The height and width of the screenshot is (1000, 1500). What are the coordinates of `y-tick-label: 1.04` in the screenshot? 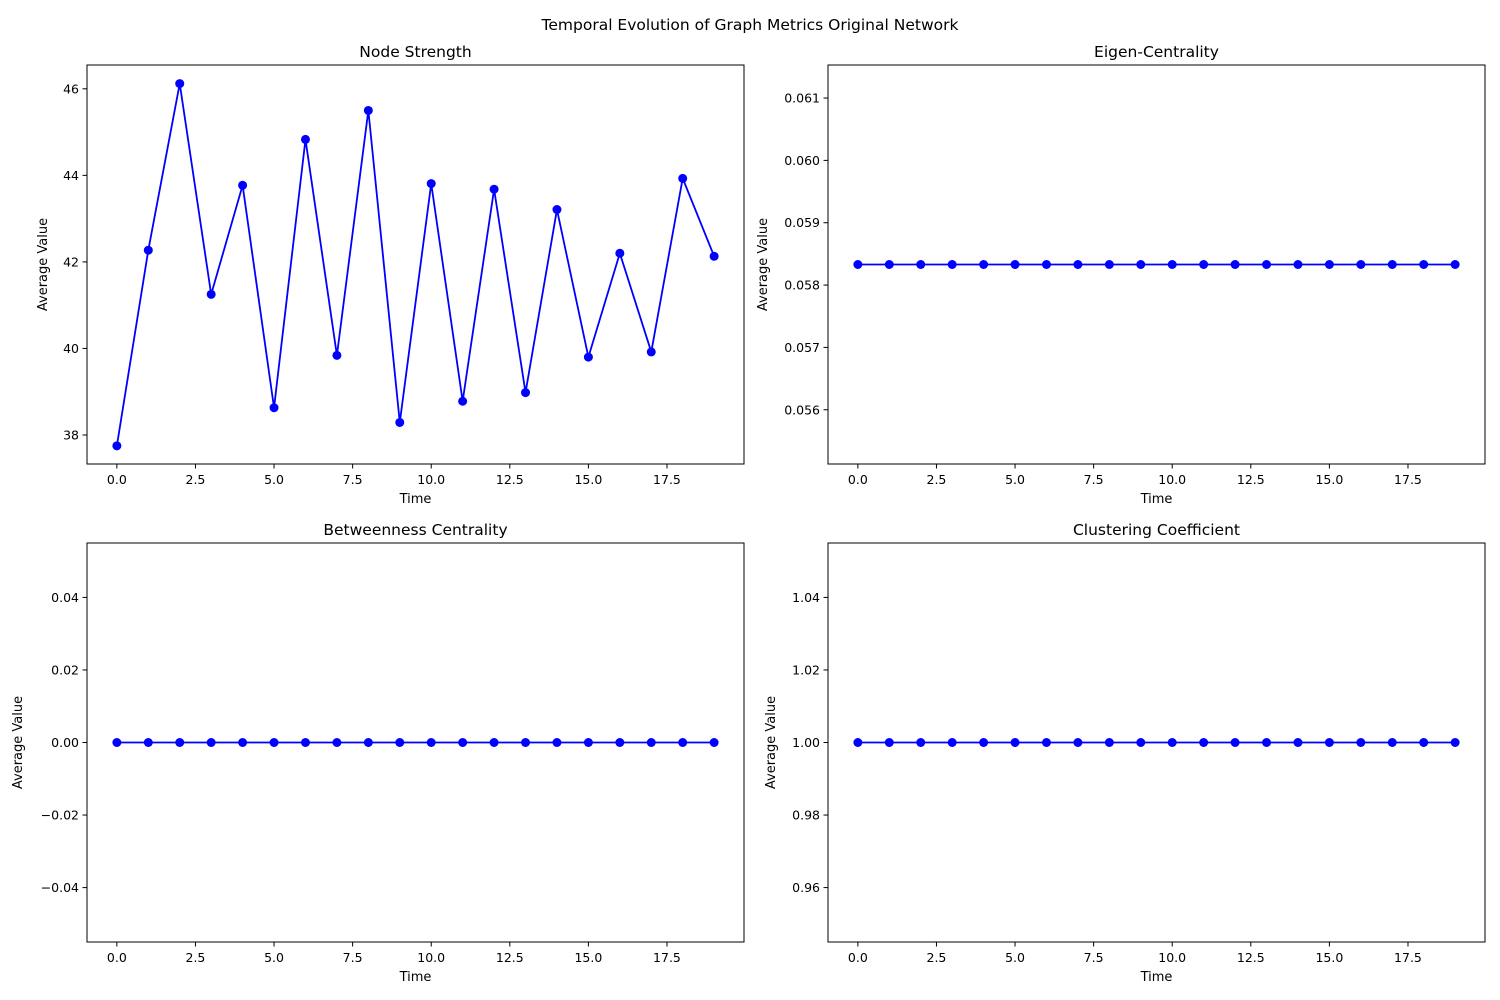 It's located at (806, 597).